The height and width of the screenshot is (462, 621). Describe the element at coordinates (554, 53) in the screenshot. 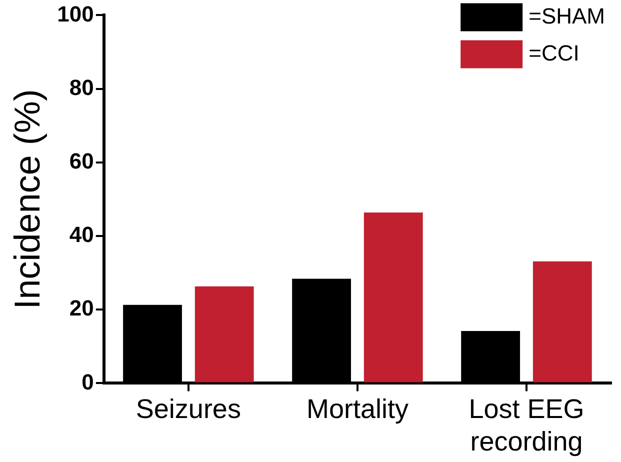

I see `legend-label: =CCI` at that location.